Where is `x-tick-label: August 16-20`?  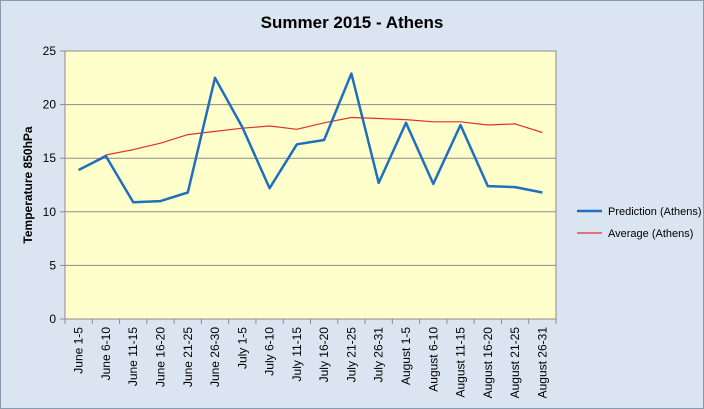 x-tick-label: August 16-20 is located at coordinates (488, 363).